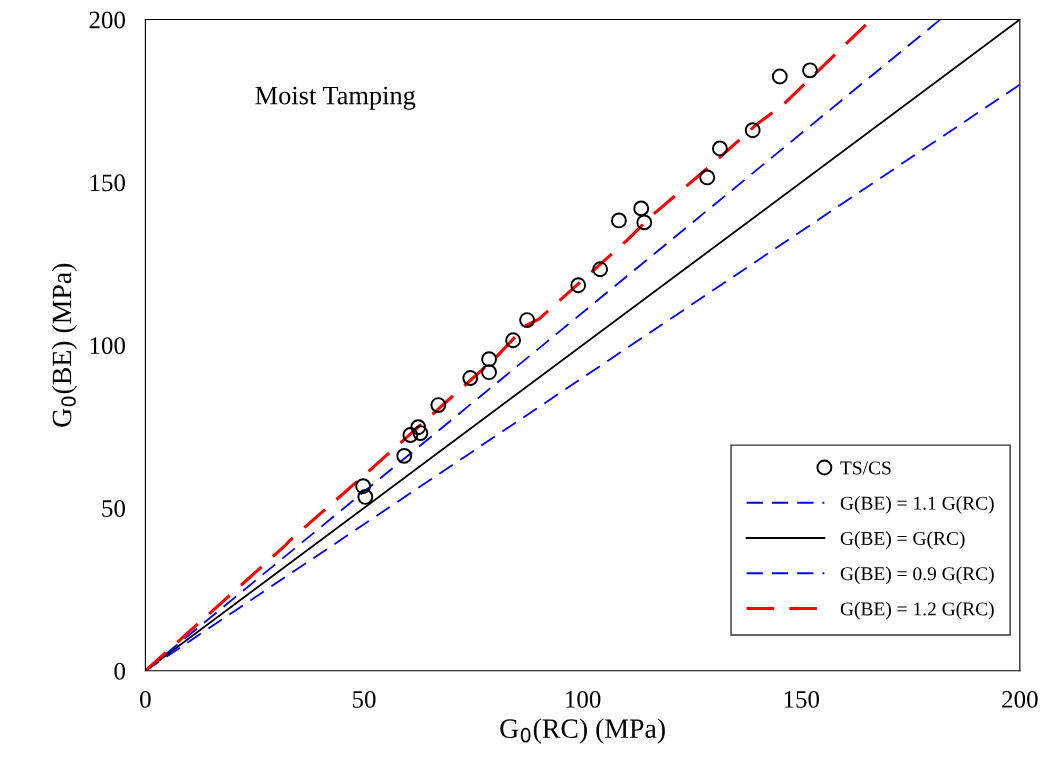  I want to click on x-axis-title: G$_{0}$(RC) (MPa), so click(582, 731).